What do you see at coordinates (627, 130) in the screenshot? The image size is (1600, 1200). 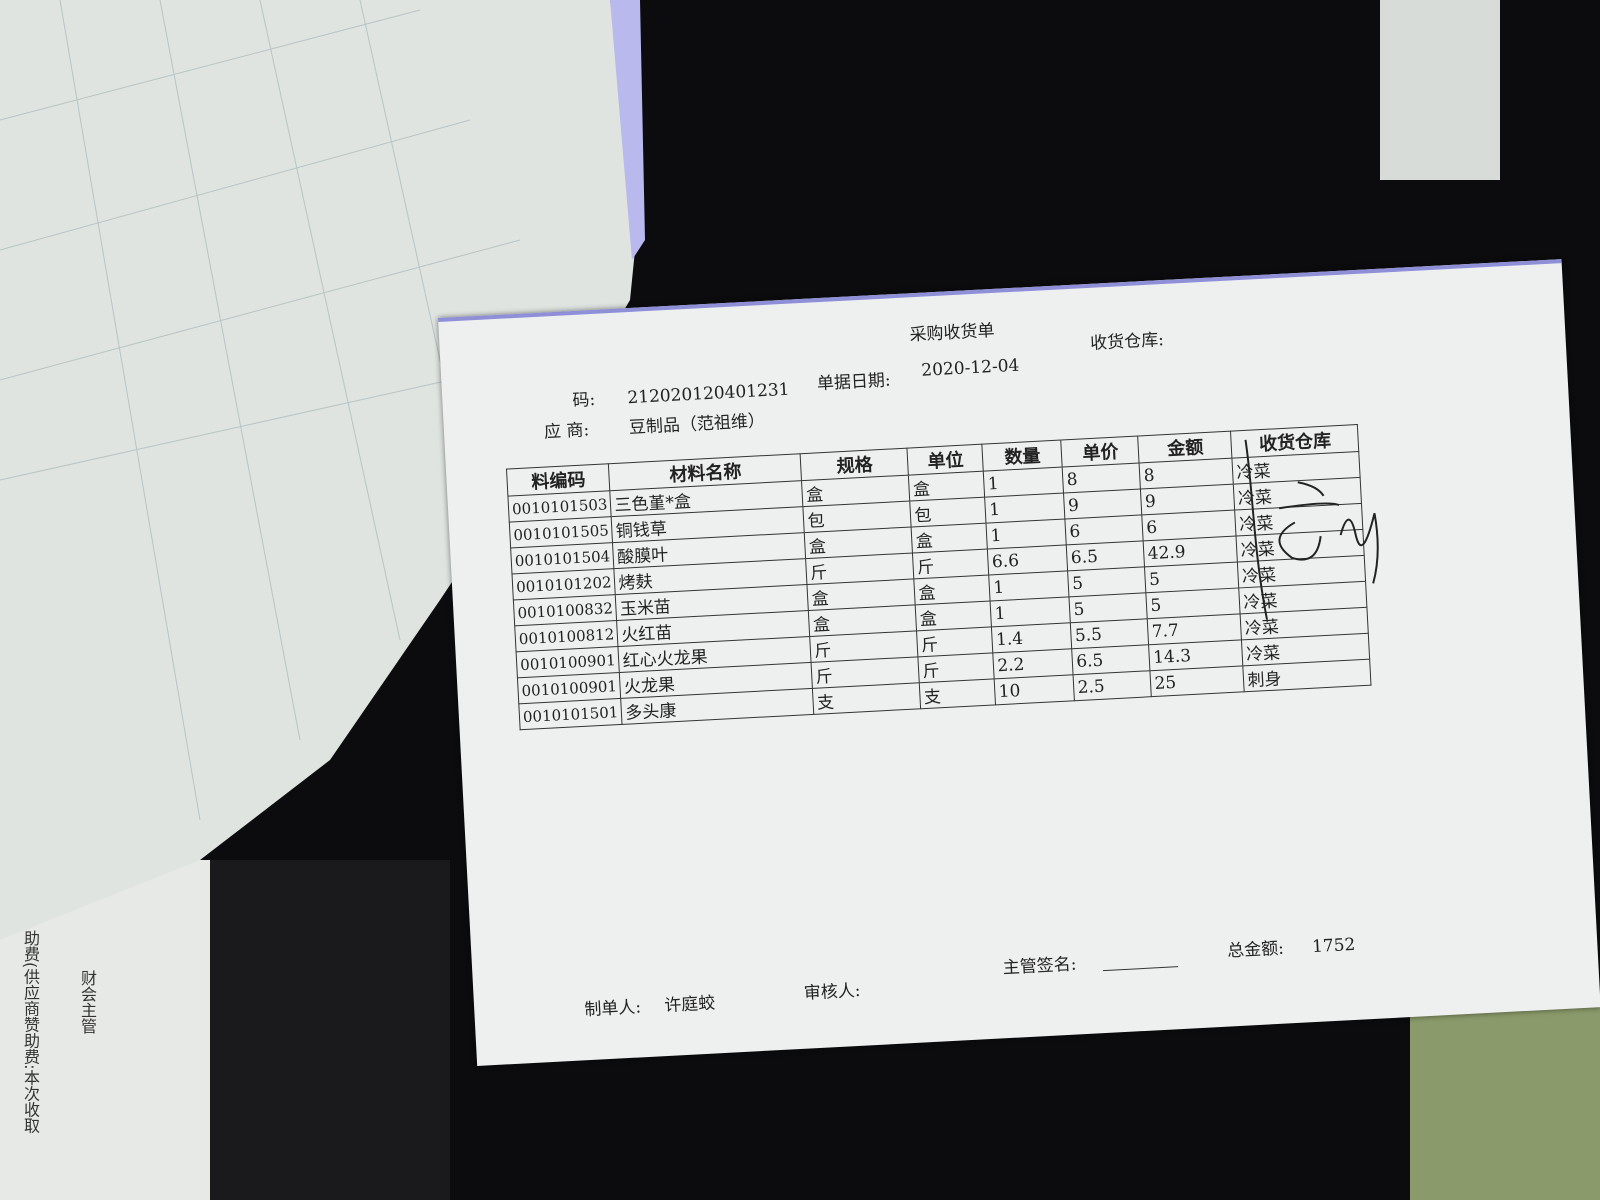 I see `sheet-edge` at bounding box center [627, 130].